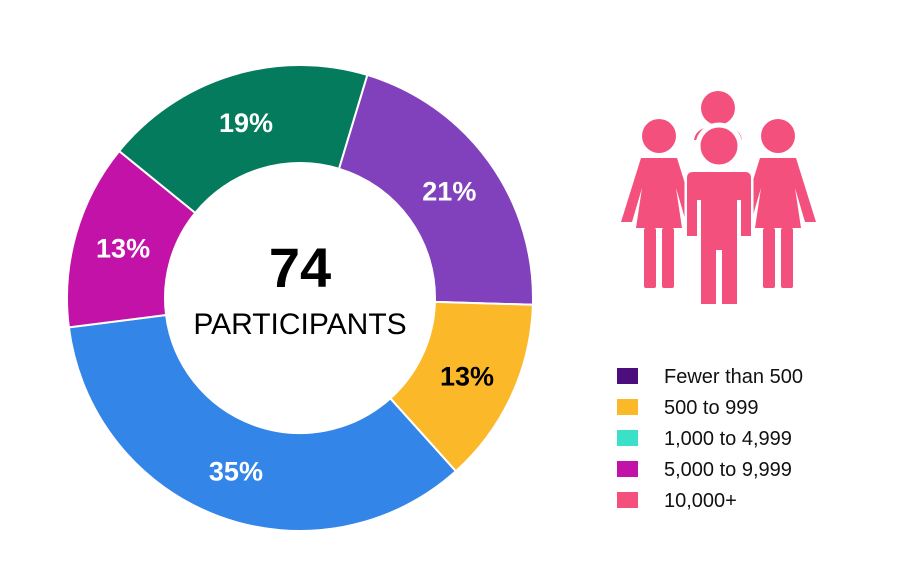 Image resolution: width=900 pixels, height=577 pixels. Describe the element at coordinates (246, 123) in the screenshot. I see `slice-label-2: 19%` at that location.